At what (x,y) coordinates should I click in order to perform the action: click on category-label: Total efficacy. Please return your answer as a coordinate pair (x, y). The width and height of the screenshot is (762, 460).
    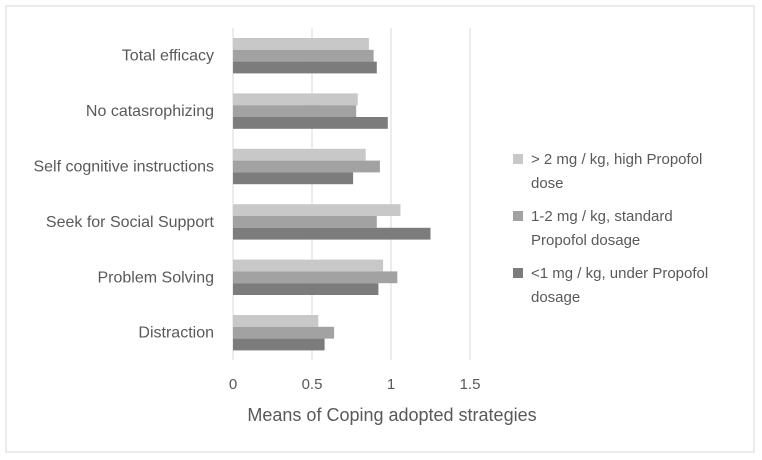
    Looking at the image, I should click on (168, 56).